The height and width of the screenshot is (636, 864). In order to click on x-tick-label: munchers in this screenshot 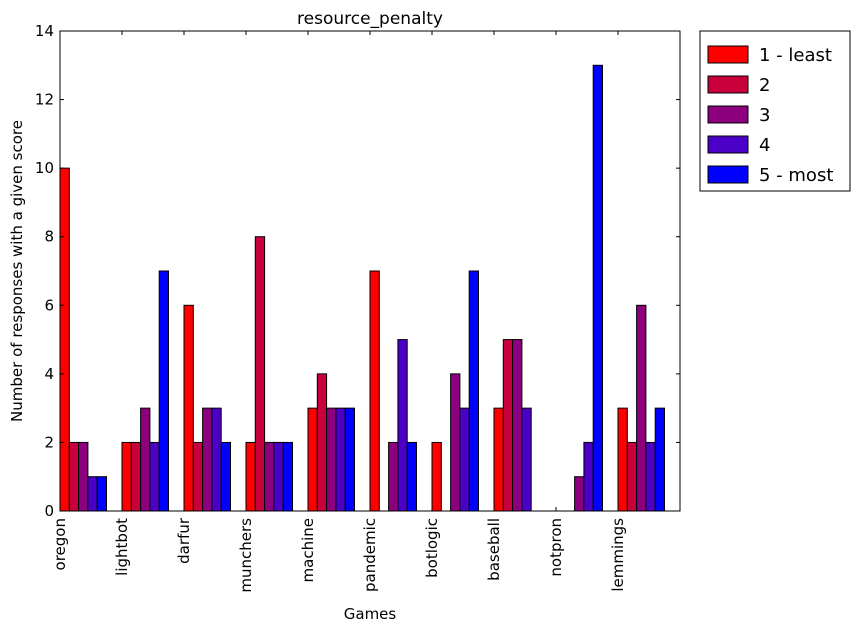, I will do `click(246, 555)`.